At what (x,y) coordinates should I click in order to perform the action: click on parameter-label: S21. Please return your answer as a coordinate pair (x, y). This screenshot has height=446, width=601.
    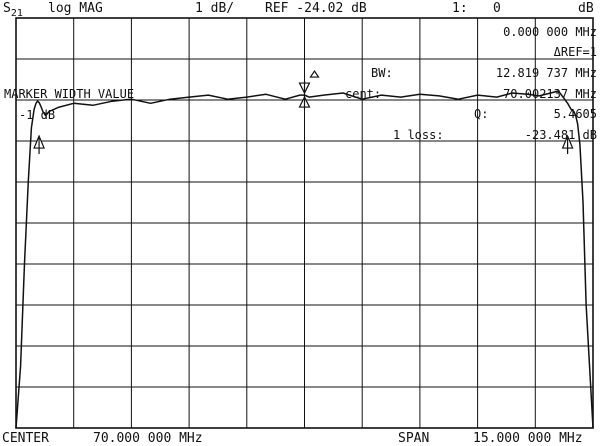
    Looking at the image, I should click on (13, 10).